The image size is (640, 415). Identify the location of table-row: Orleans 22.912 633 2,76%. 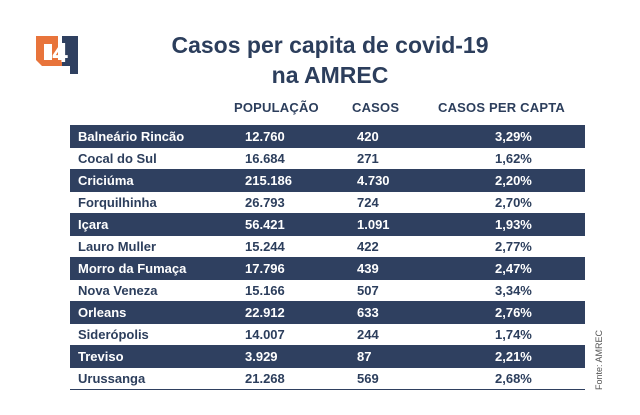
(327, 313).